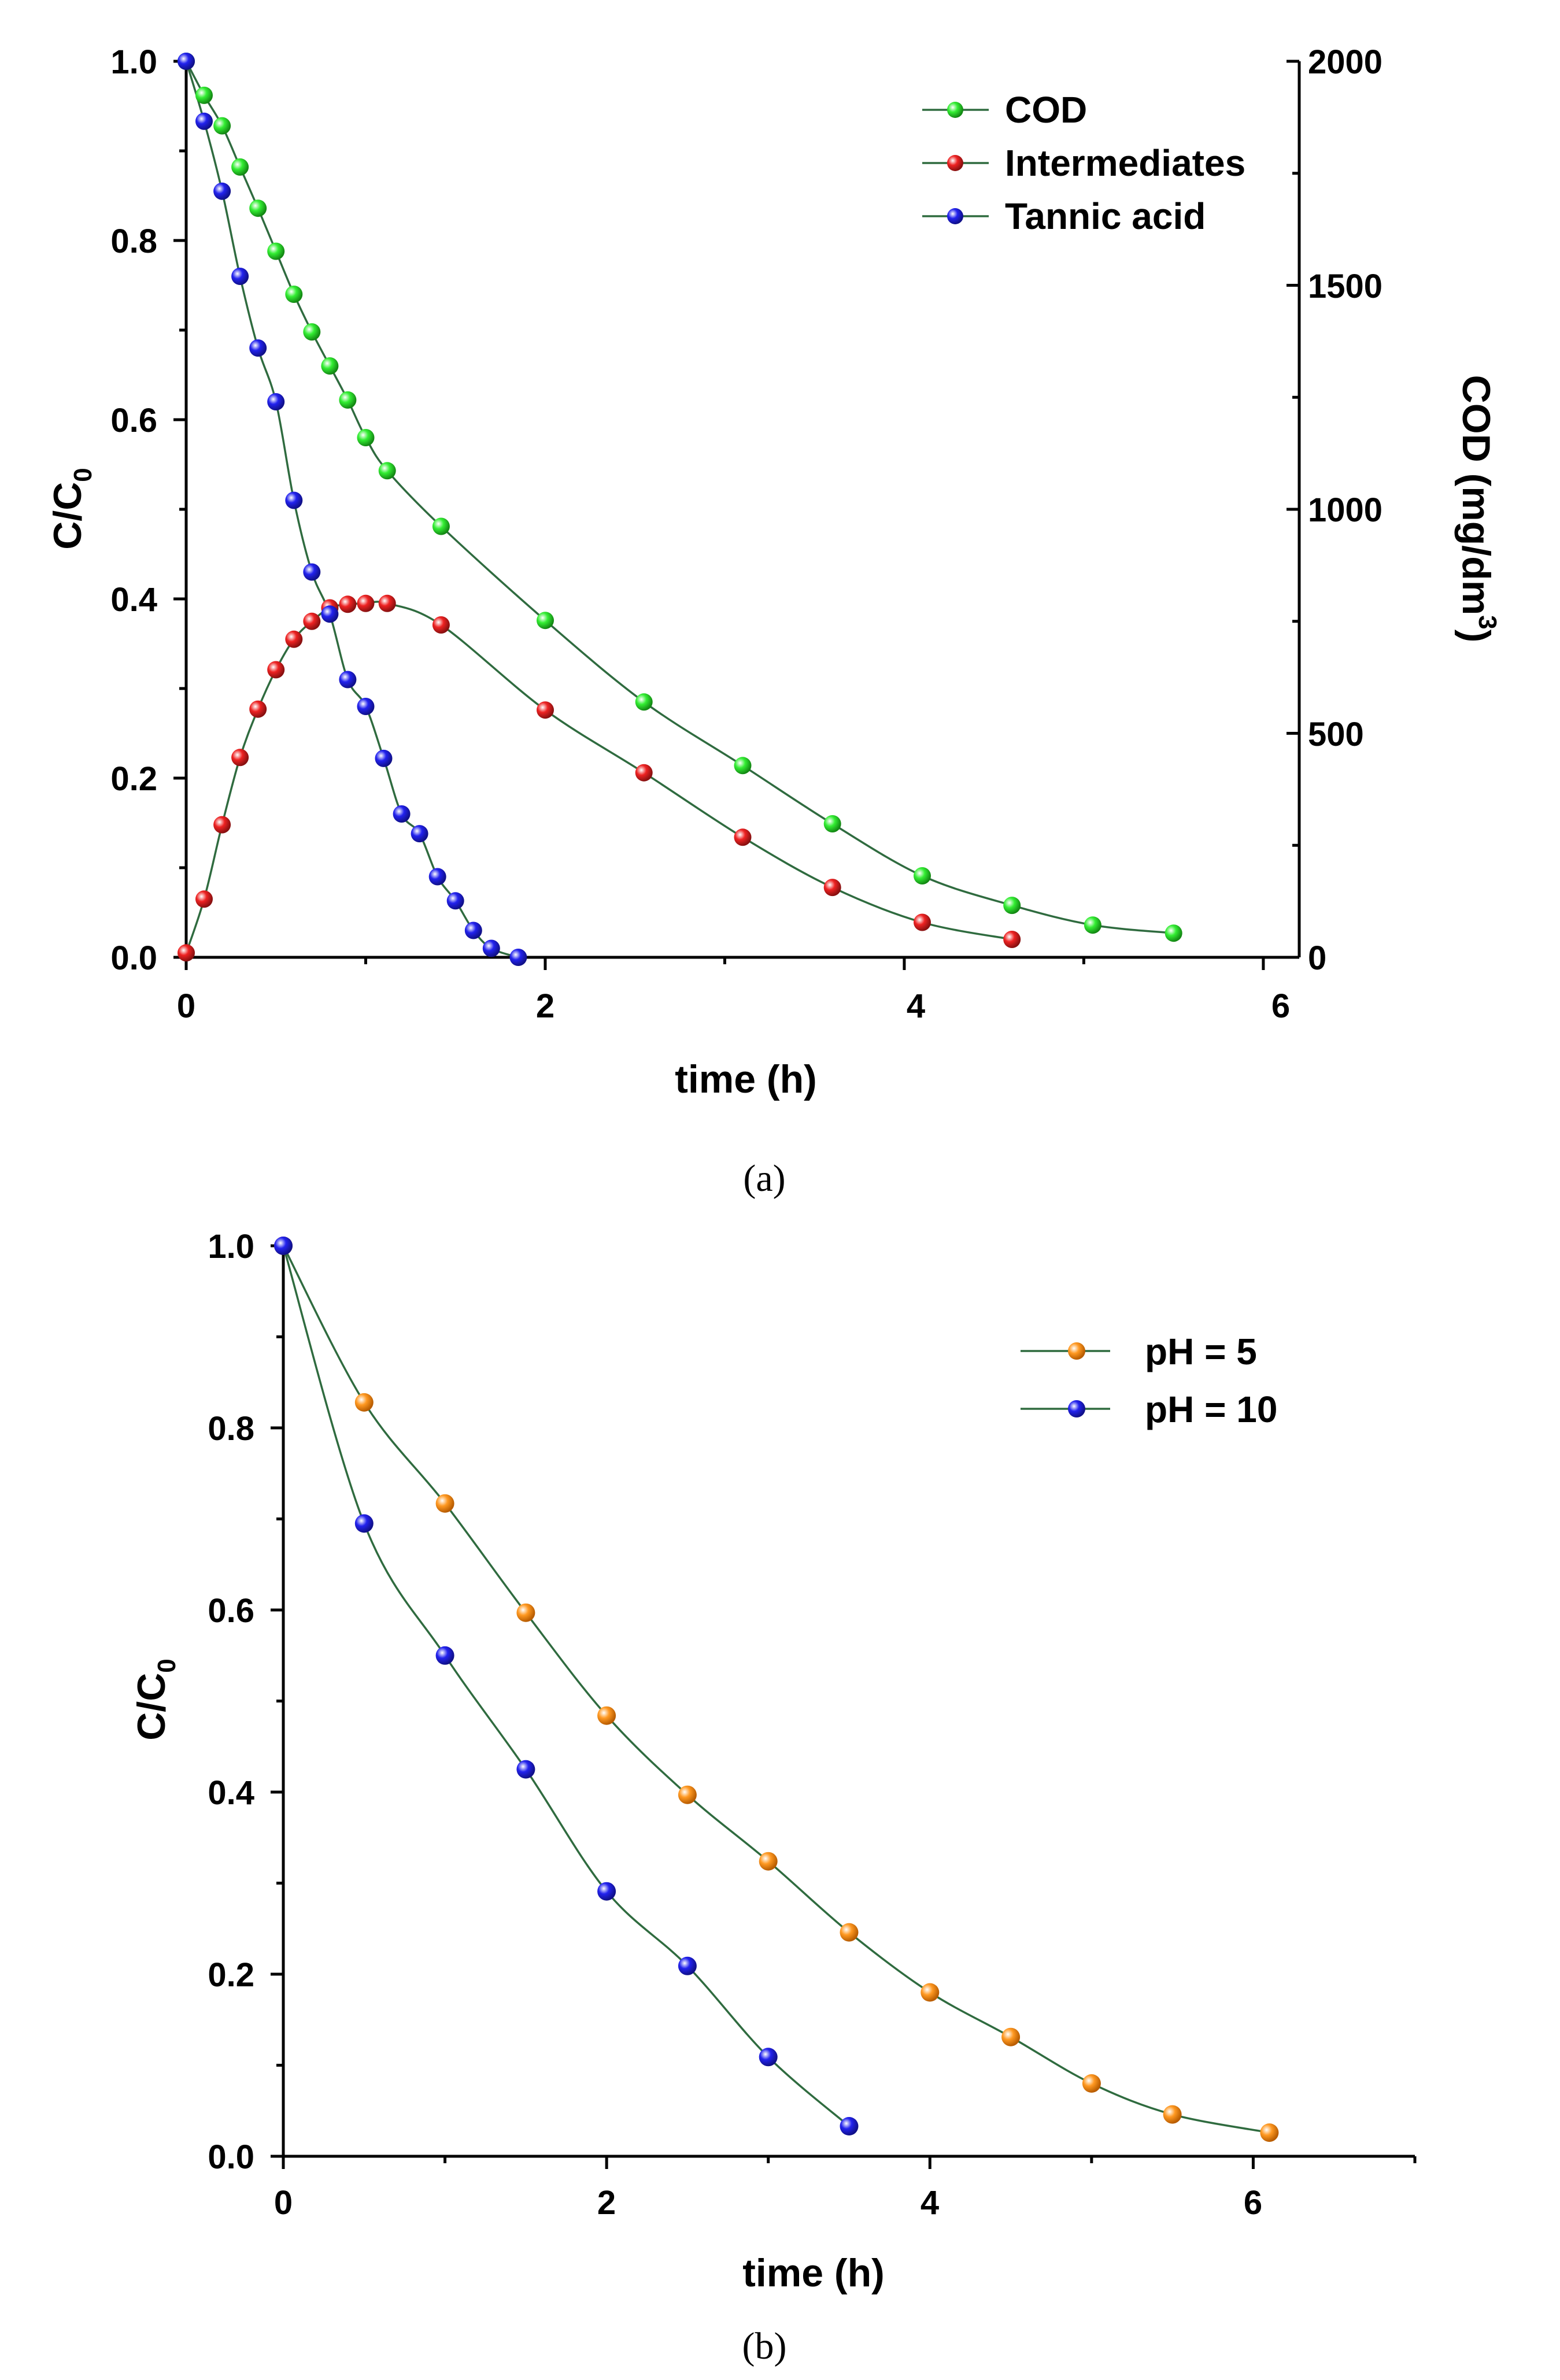  What do you see at coordinates (955, 110) in the screenshot?
I see `legend-marker-cod` at bounding box center [955, 110].